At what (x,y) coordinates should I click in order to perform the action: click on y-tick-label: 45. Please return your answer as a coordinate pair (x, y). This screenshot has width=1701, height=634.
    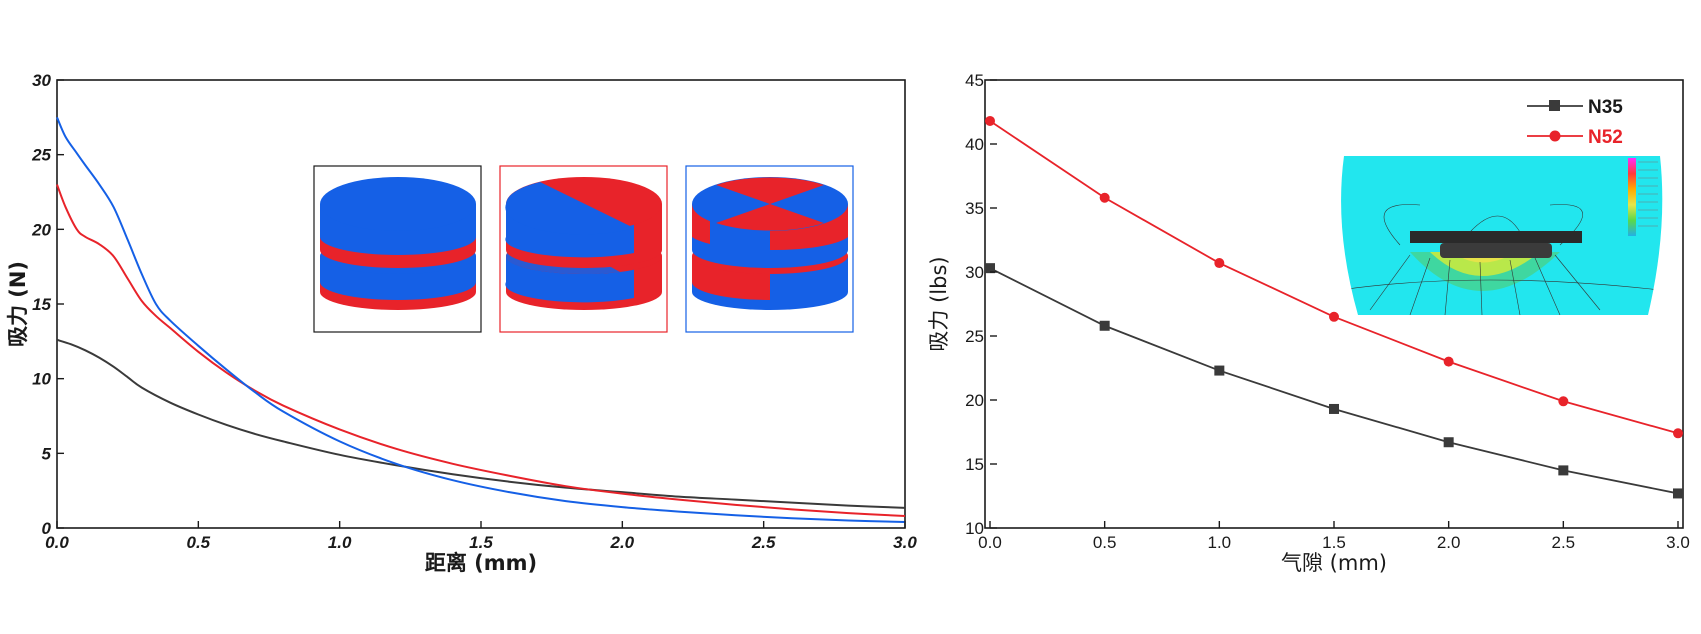
    Looking at the image, I should click on (974, 80).